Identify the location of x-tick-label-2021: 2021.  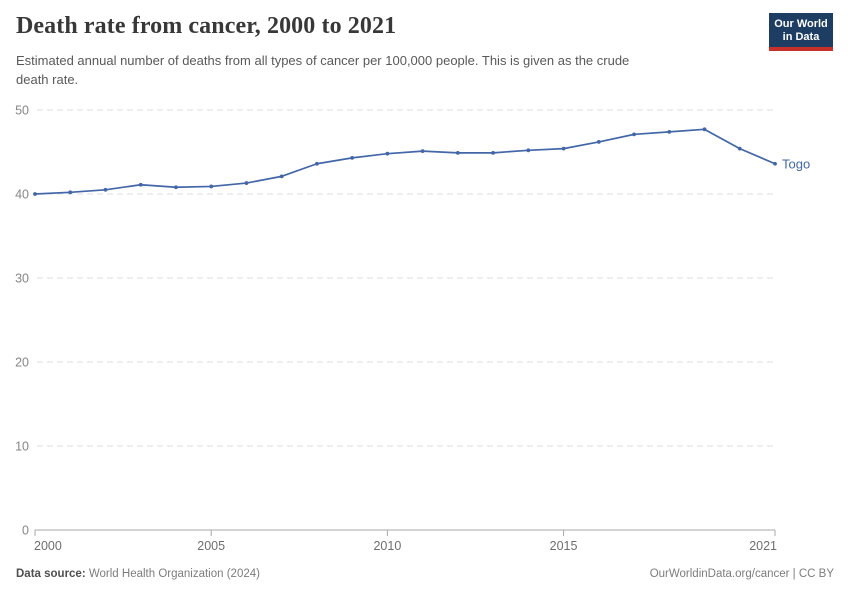
(763, 546).